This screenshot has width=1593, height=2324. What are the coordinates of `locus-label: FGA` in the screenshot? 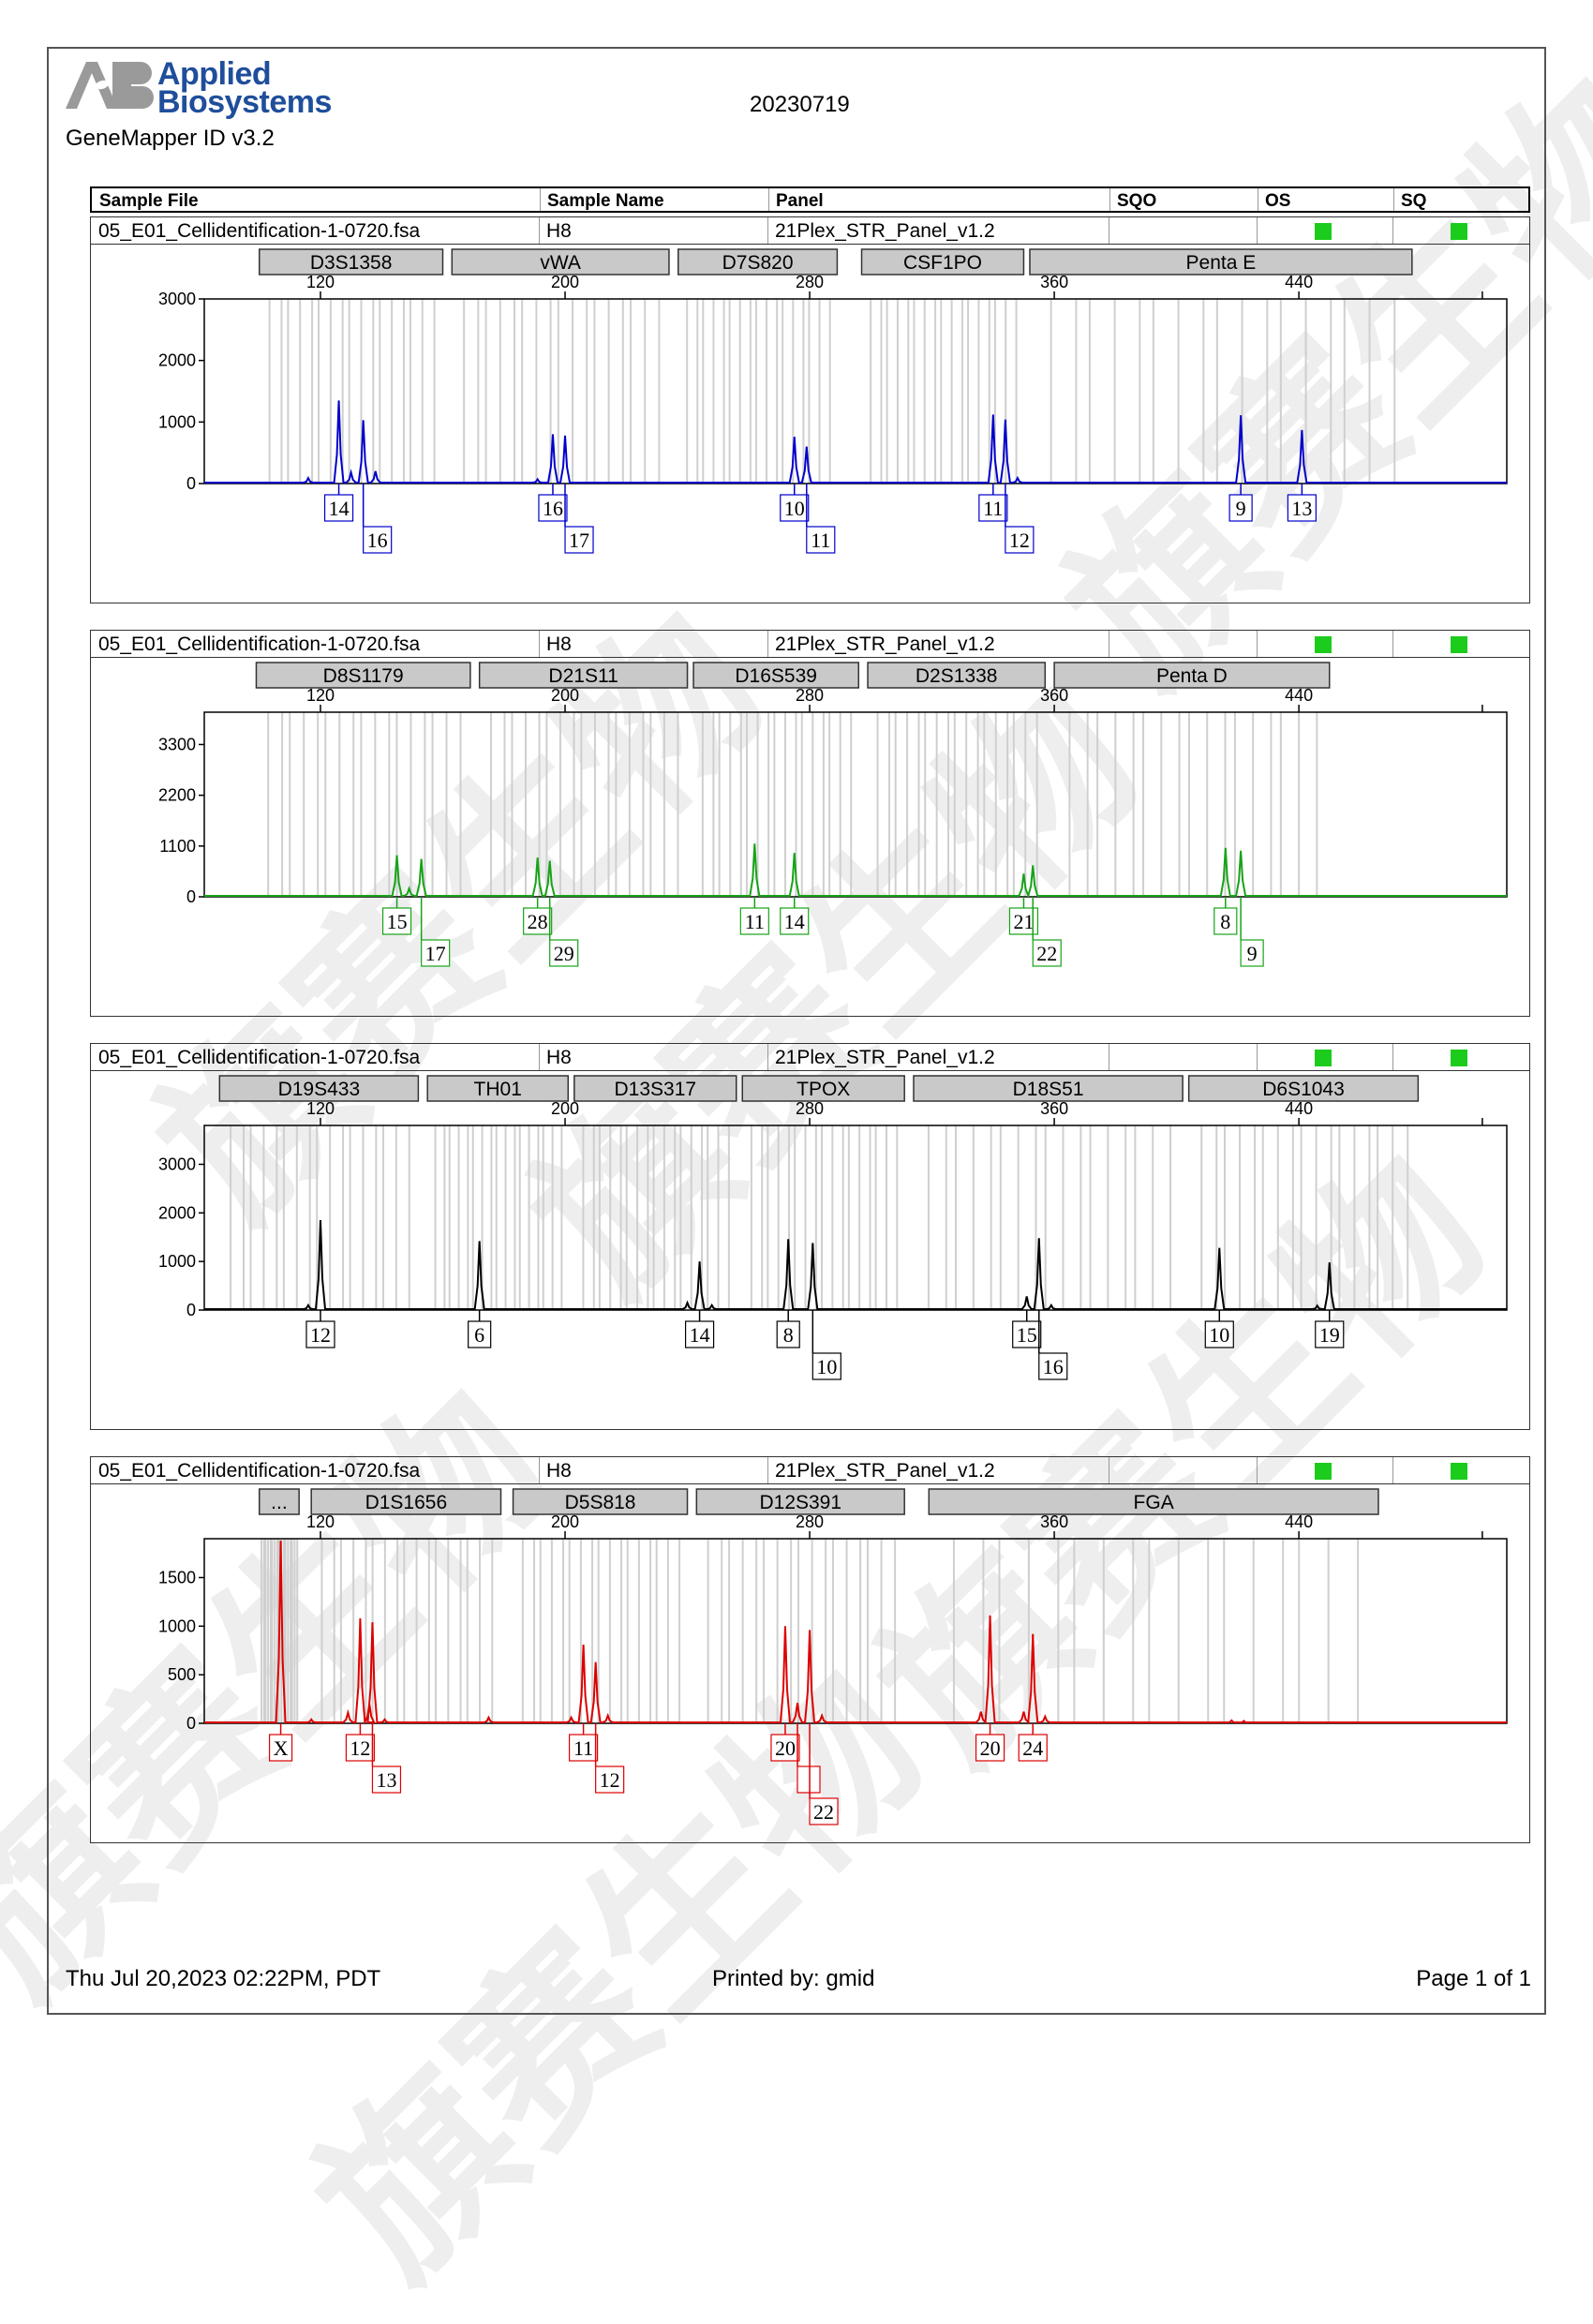 It's located at (1154, 1502).